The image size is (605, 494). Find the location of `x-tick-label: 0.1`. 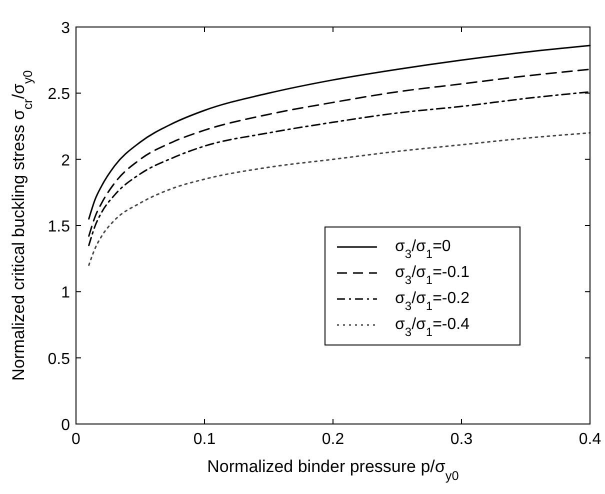

x-tick-label: 0.1 is located at coordinates (204, 439).